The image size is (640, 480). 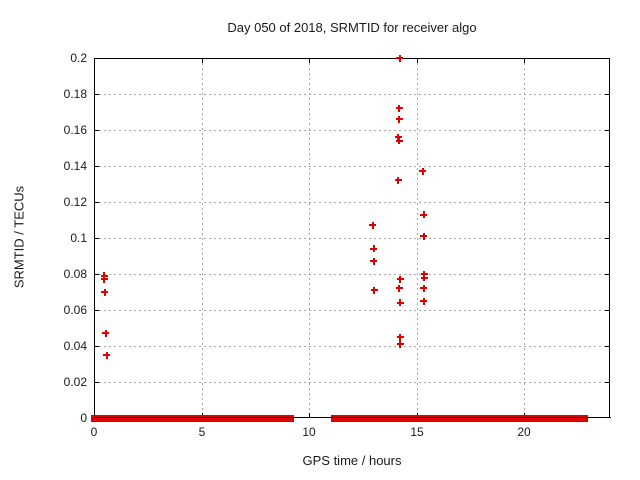 What do you see at coordinates (524, 432) in the screenshot?
I see `x-tick-label: 20` at bounding box center [524, 432].